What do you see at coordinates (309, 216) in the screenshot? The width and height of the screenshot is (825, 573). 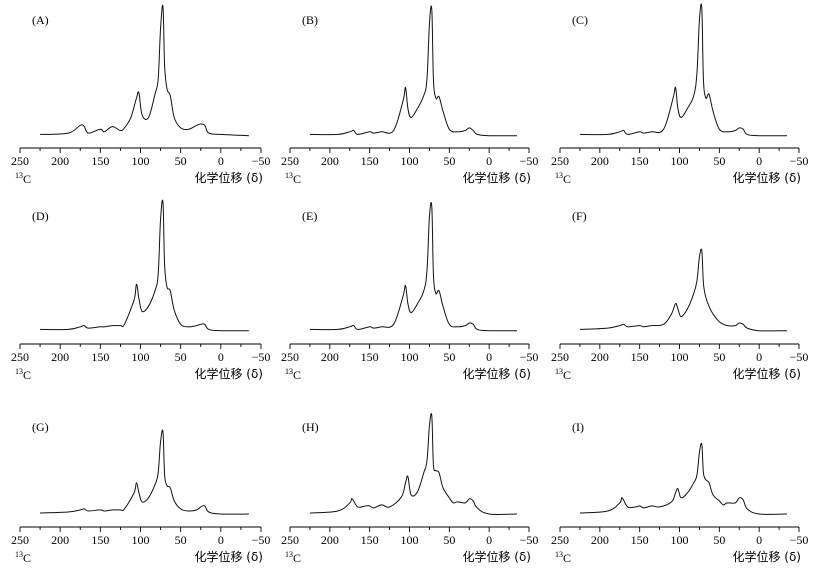 I see `panel-label: (E)` at bounding box center [309, 216].